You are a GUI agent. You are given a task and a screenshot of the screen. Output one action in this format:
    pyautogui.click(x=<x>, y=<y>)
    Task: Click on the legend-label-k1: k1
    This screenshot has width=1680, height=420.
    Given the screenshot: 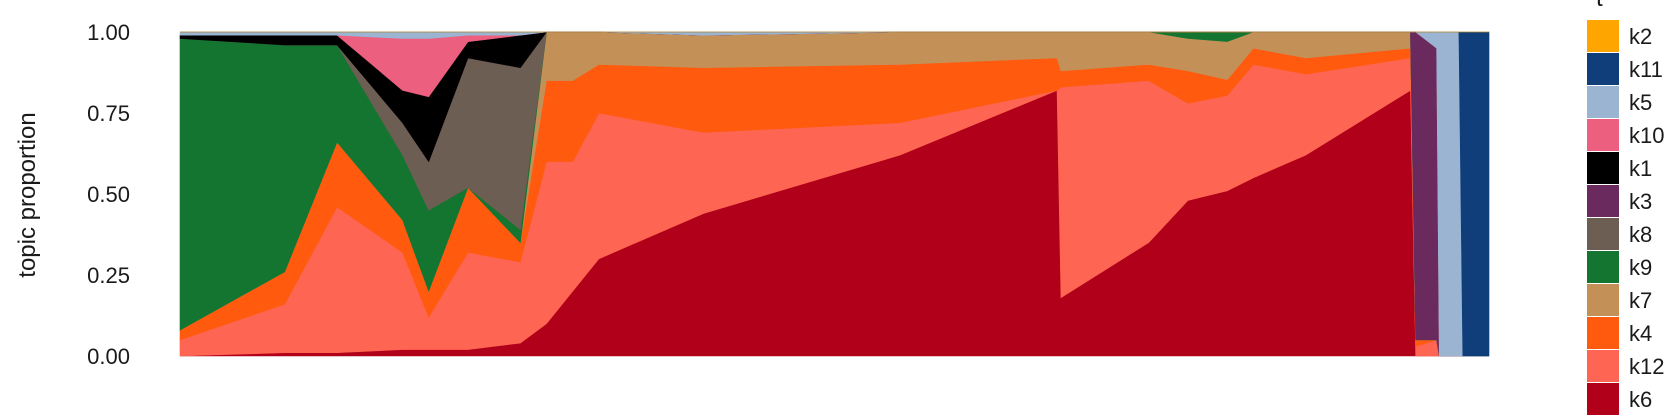 What is the action you would take?
    pyautogui.click(x=1640, y=168)
    